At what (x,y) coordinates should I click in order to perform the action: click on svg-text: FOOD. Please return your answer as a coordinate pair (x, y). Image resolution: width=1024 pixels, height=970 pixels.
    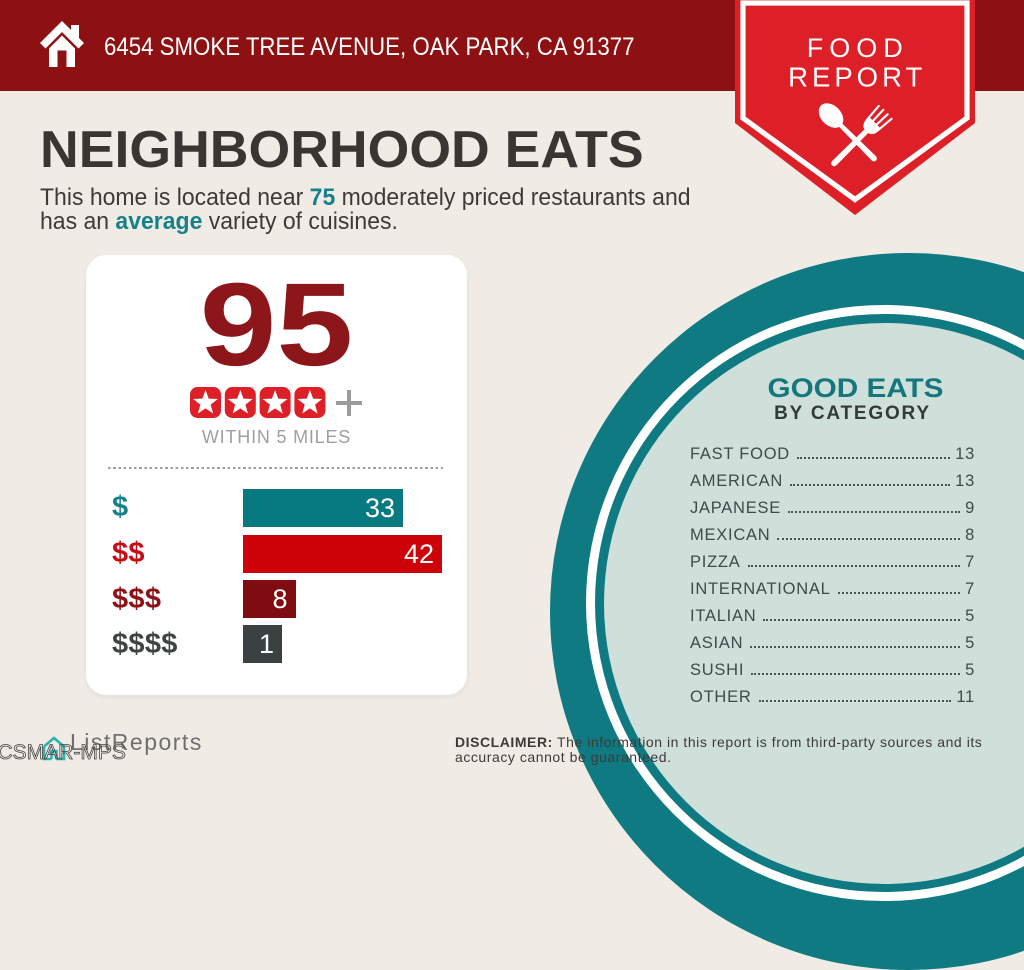
    Looking at the image, I should click on (858, 48).